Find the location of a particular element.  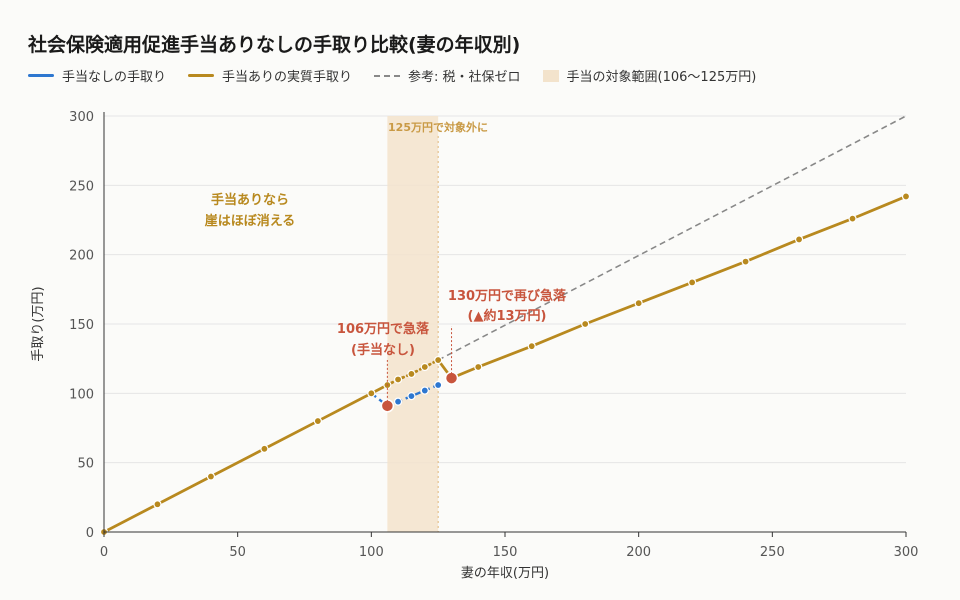

y-tick-label: 0 is located at coordinates (90, 533).